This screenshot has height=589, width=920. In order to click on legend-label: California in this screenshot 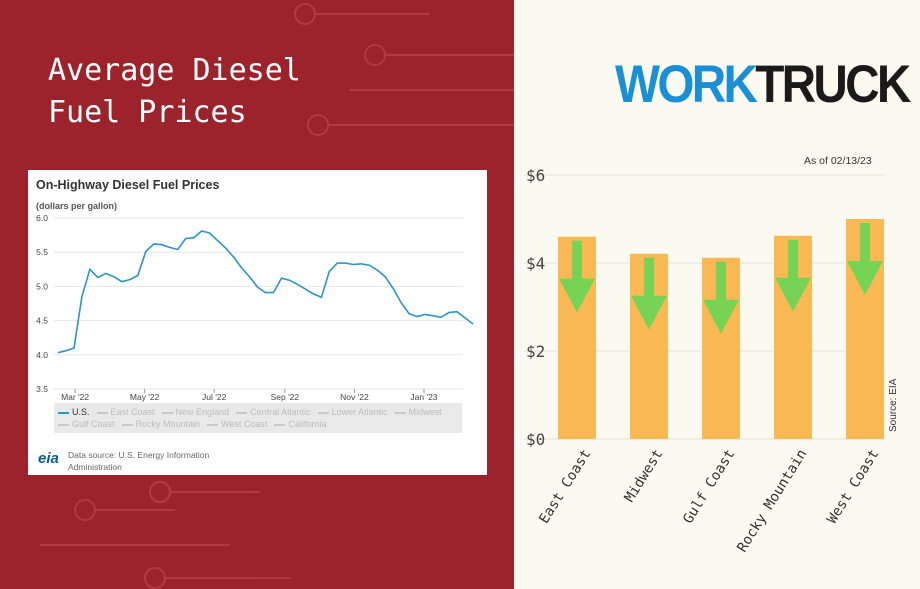, I will do `click(307, 424)`.